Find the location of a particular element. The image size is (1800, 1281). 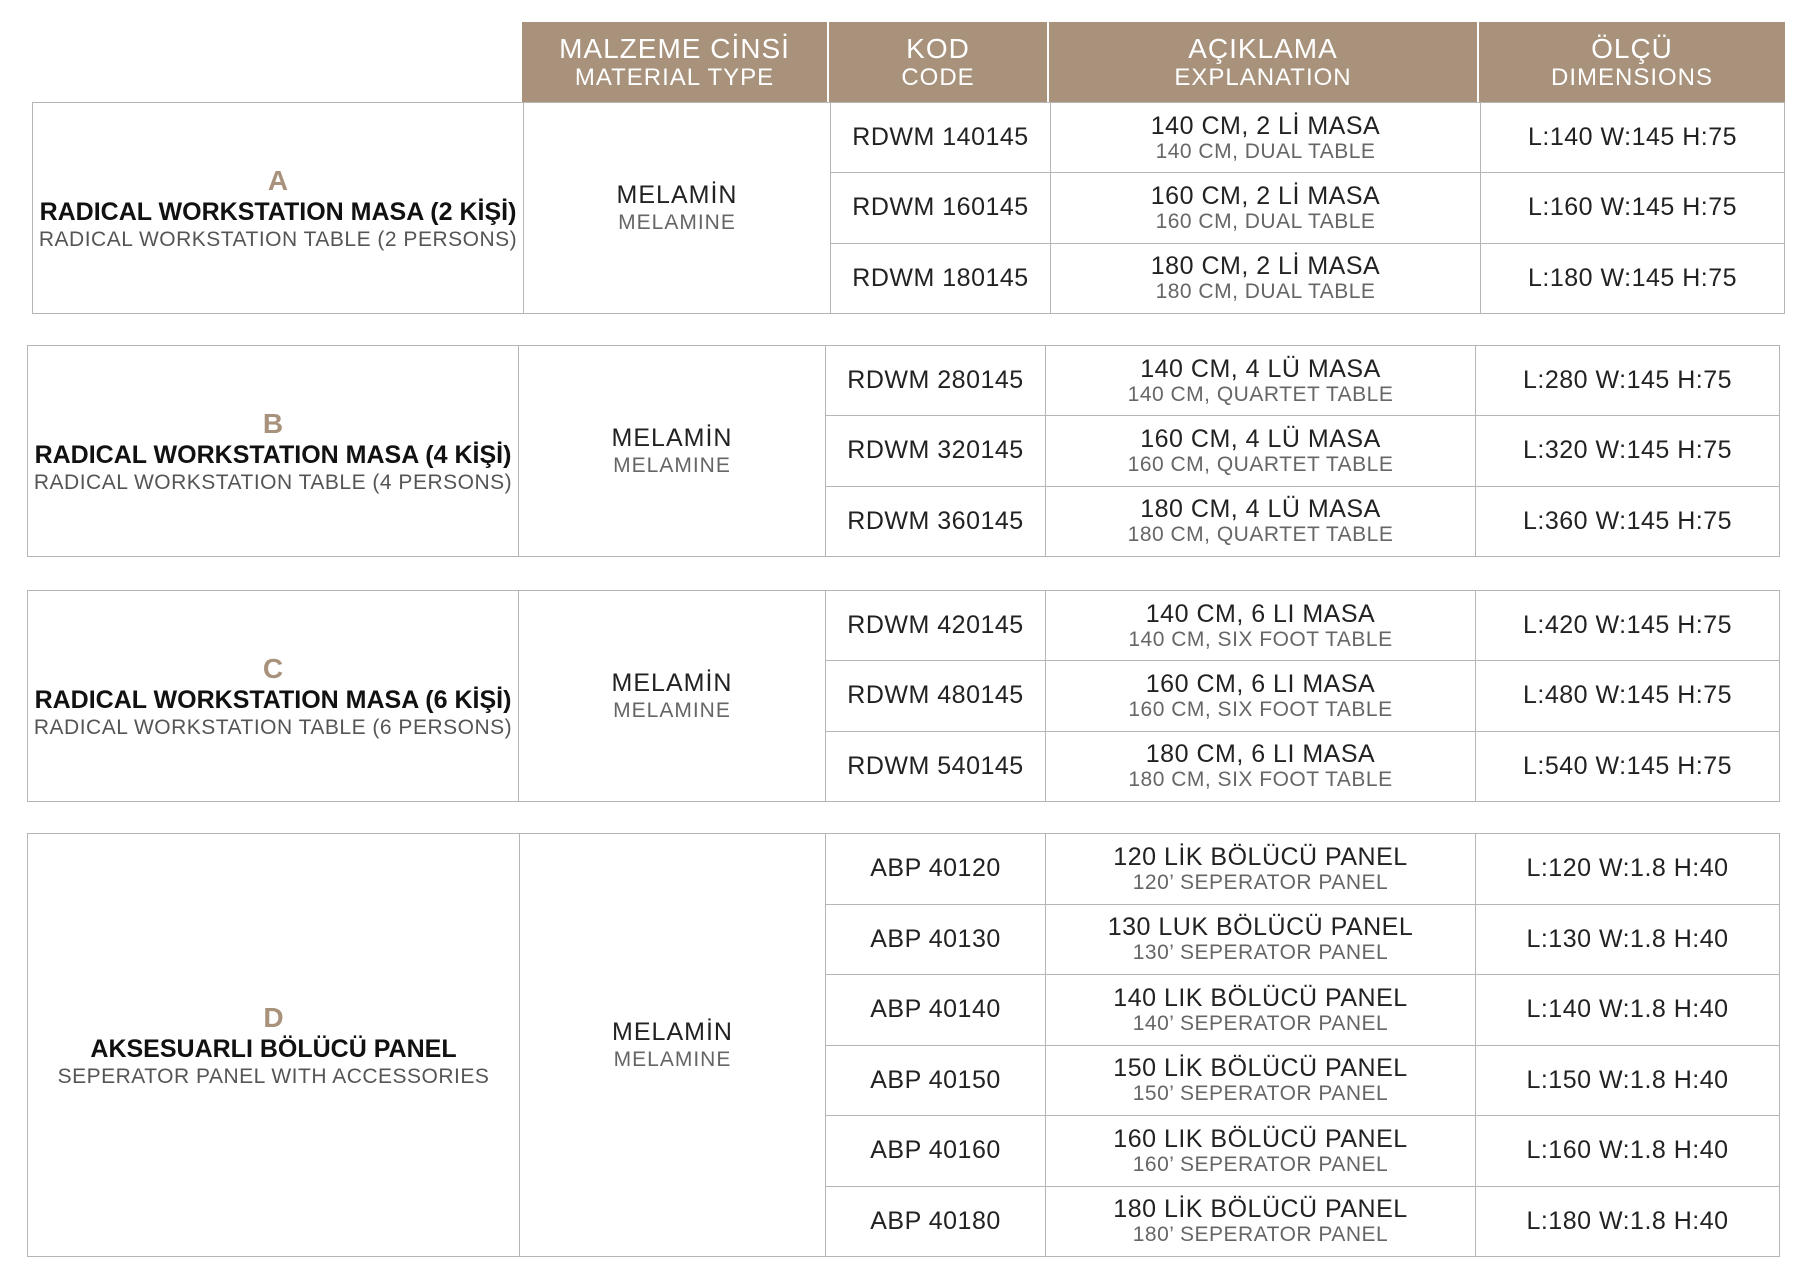

dimensions-cell: L:180 W:145 H:75 is located at coordinates (1632, 277).